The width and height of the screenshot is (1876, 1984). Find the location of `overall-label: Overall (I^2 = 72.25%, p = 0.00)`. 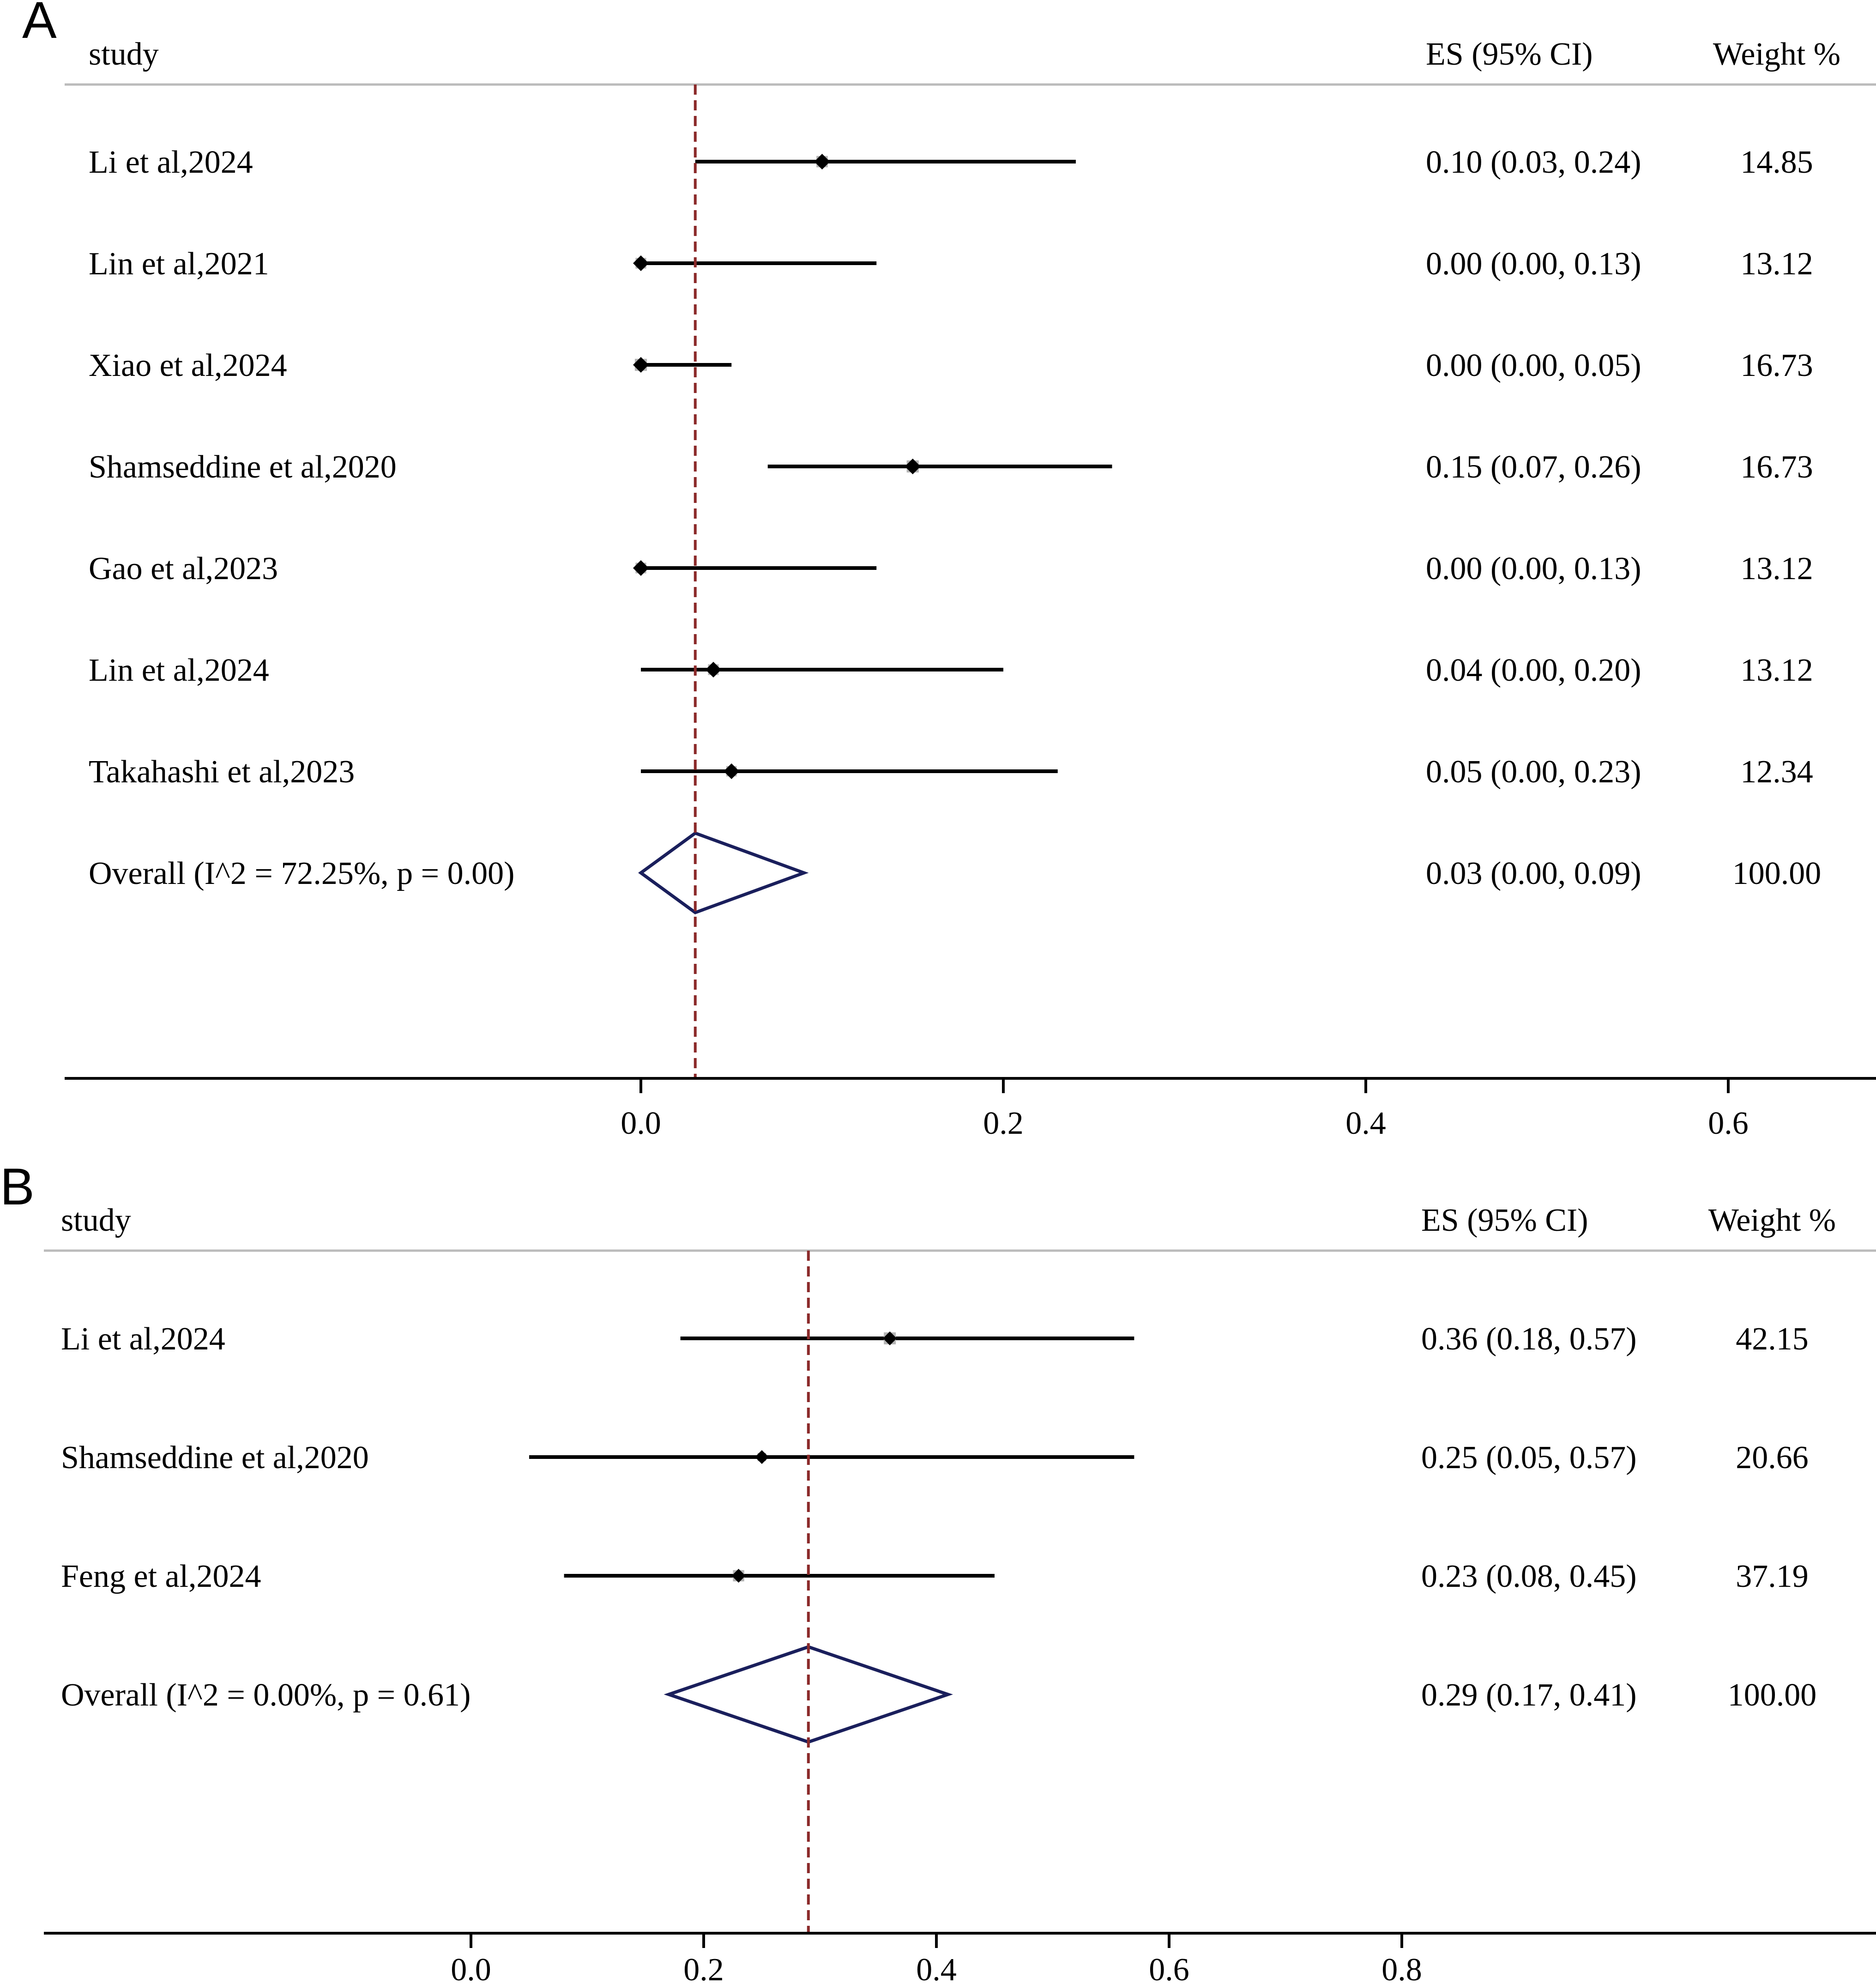

overall-label: Overall (I^2 = 72.25%, p = 0.00) is located at coordinates (301, 874).